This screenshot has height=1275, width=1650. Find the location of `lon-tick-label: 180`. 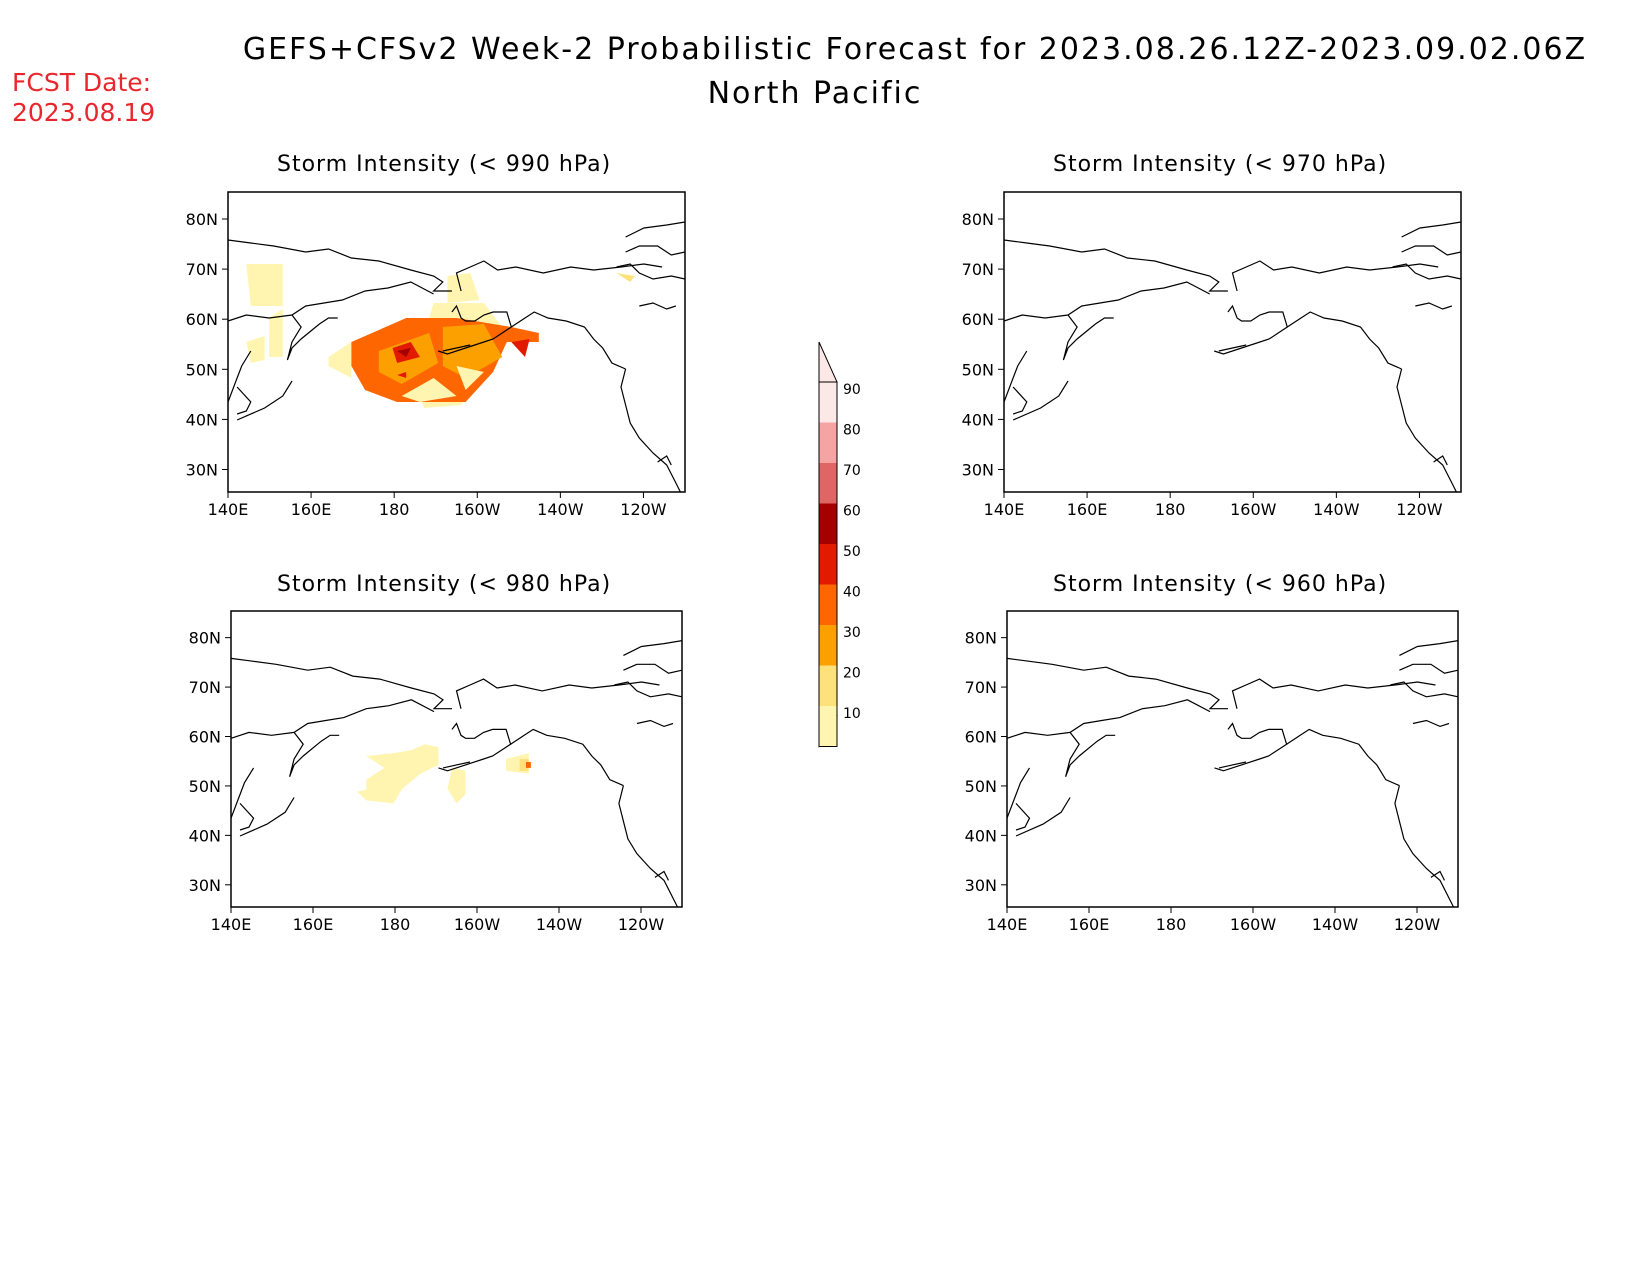

lon-tick-label: 180 is located at coordinates (394, 509).